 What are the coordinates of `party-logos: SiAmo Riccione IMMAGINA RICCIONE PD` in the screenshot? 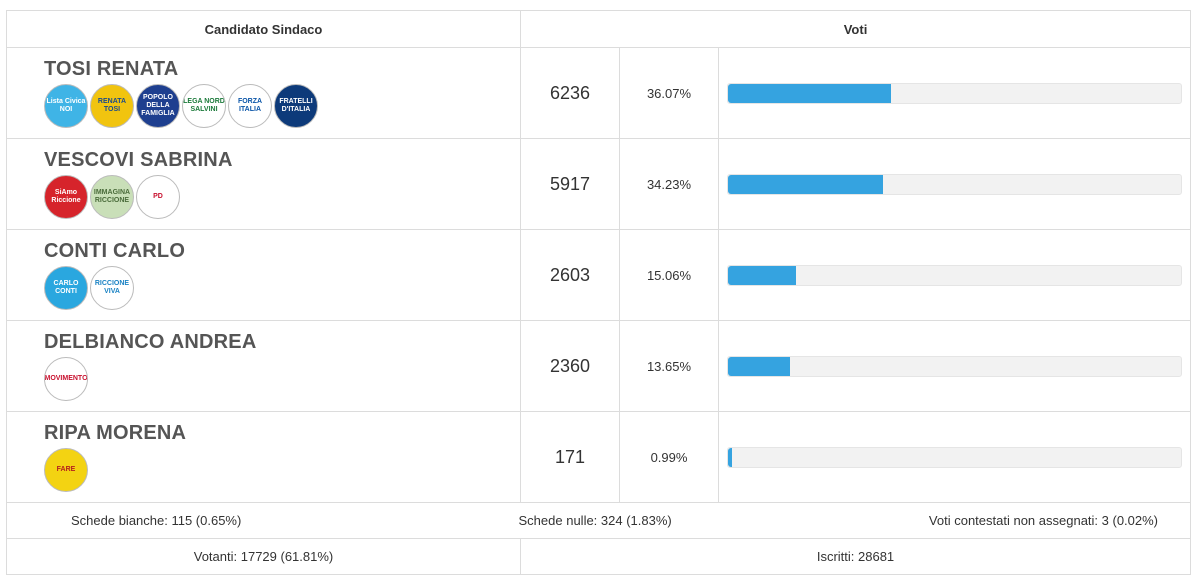 It's located at (282, 197).